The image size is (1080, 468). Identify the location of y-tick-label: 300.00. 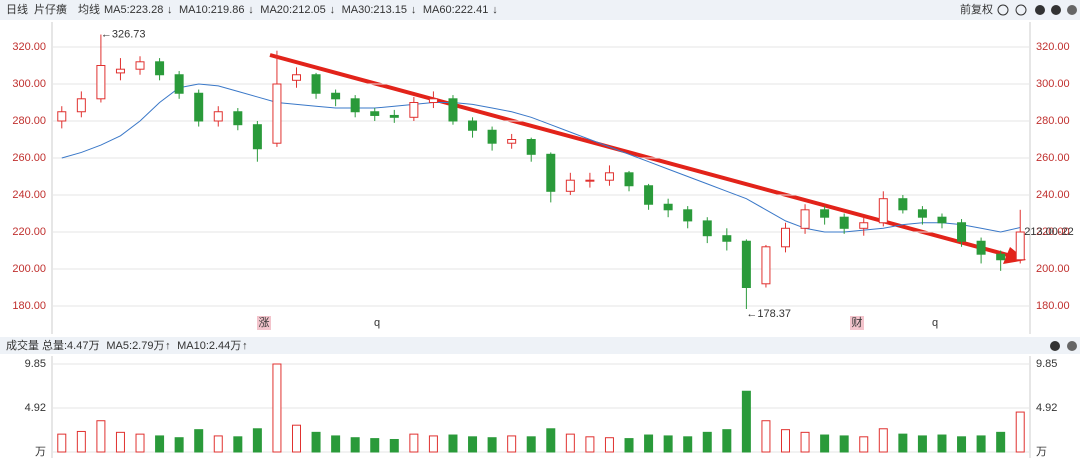
(29, 84).